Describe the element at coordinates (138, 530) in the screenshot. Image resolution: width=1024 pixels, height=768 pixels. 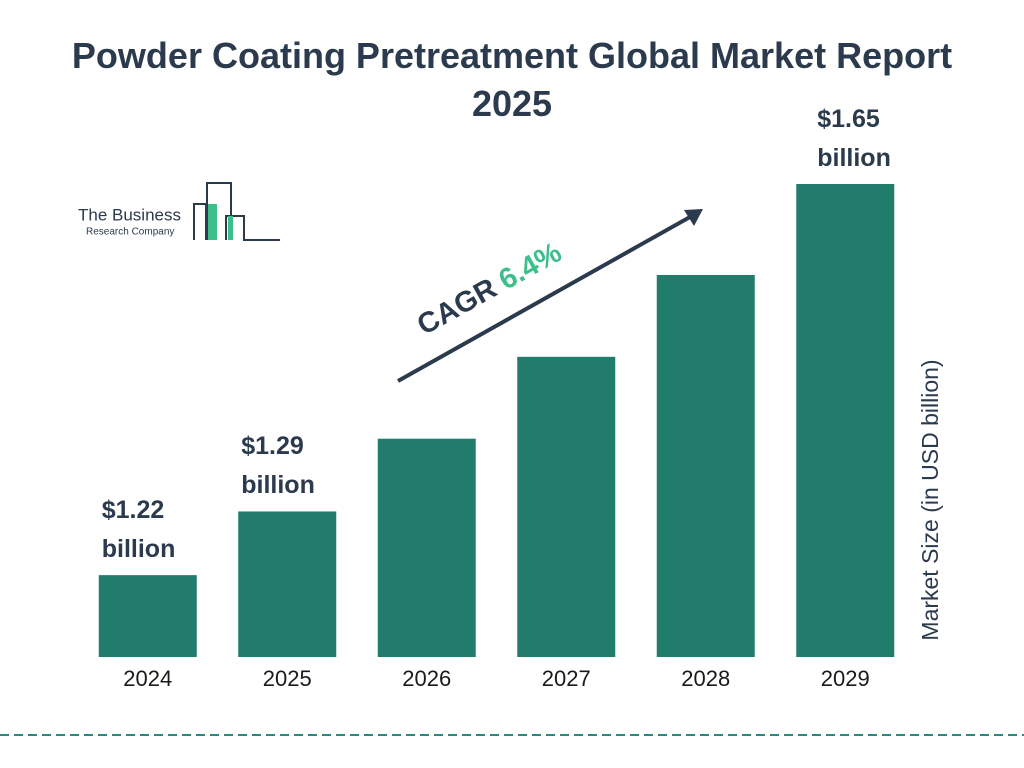
I see `value-label: $1.22 billion` at that location.